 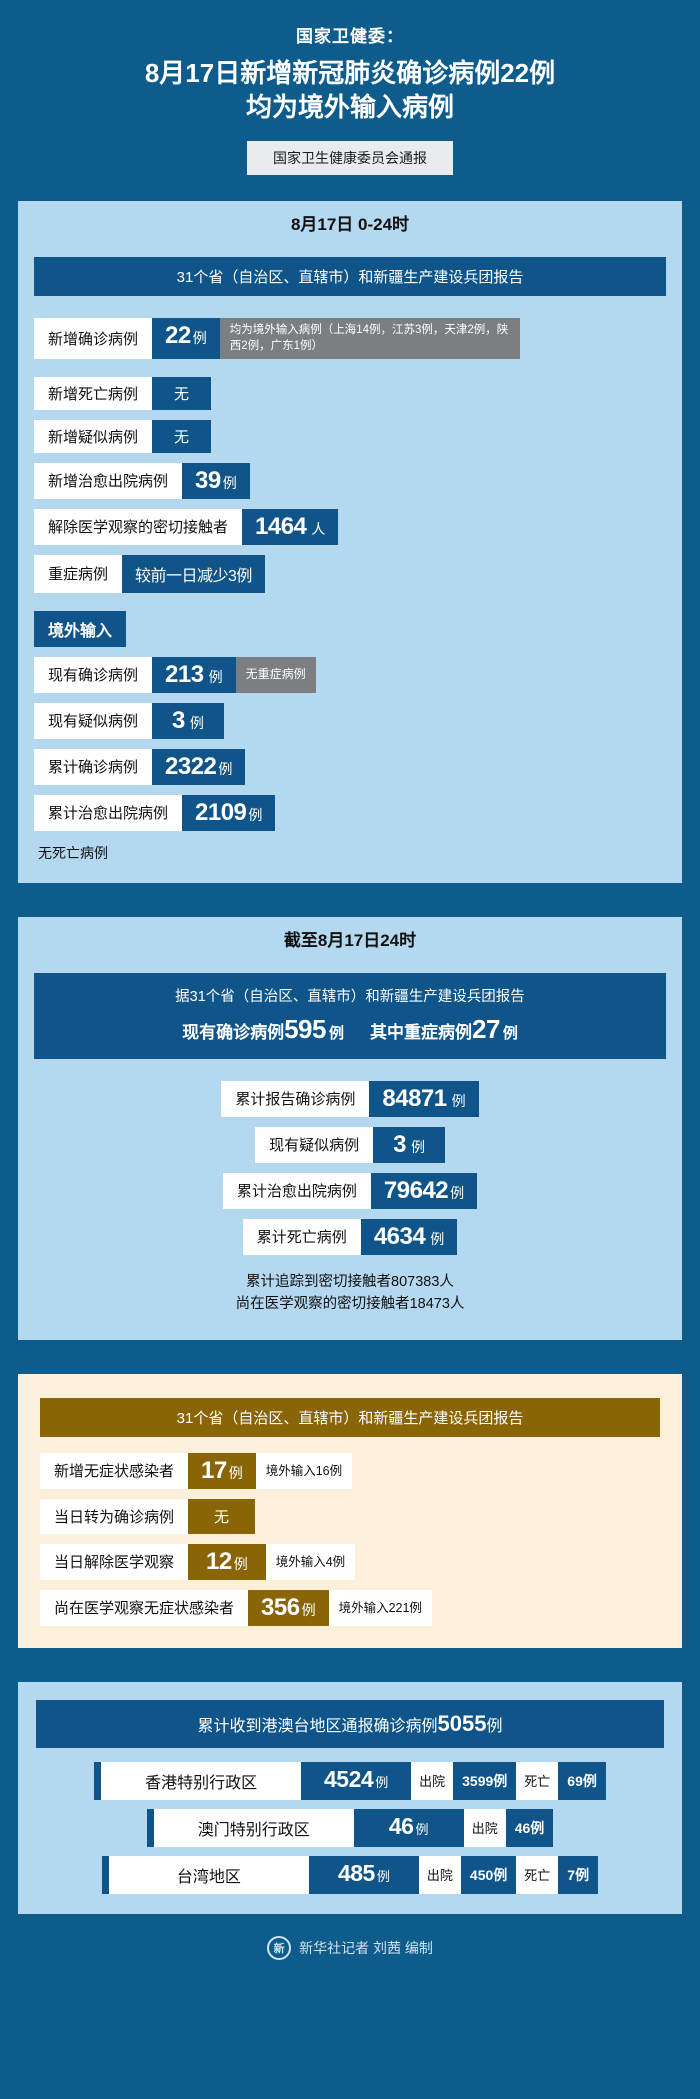 I want to click on daily-report-banner: 31个省（自治区、直辖市）和新疆生产建设兵团报告, so click(x=350, y=276).